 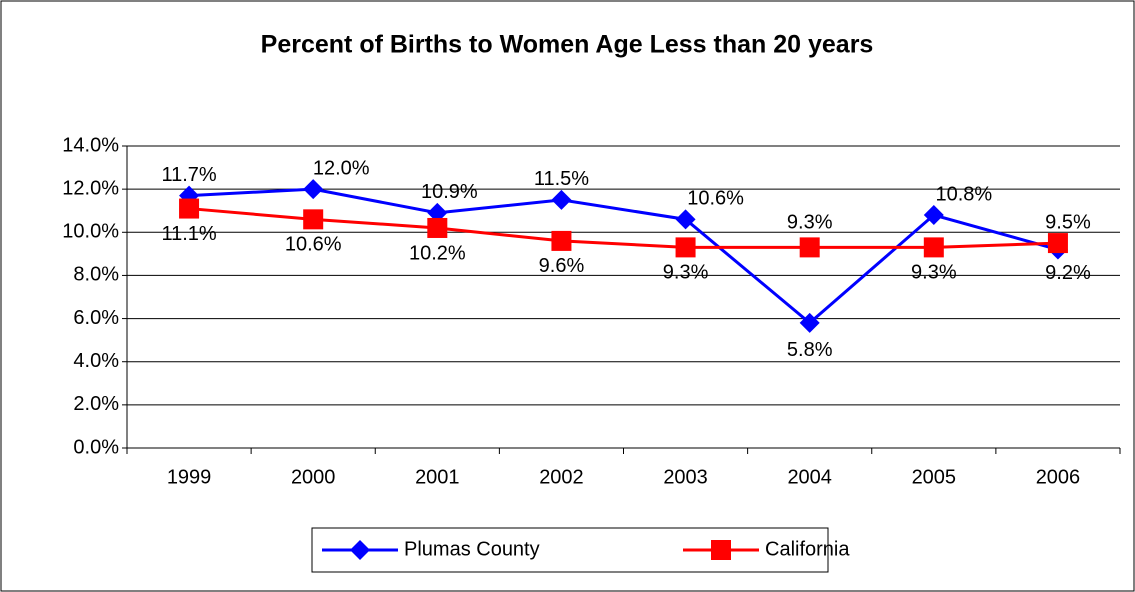 I want to click on legend-label: California, so click(x=807, y=549).